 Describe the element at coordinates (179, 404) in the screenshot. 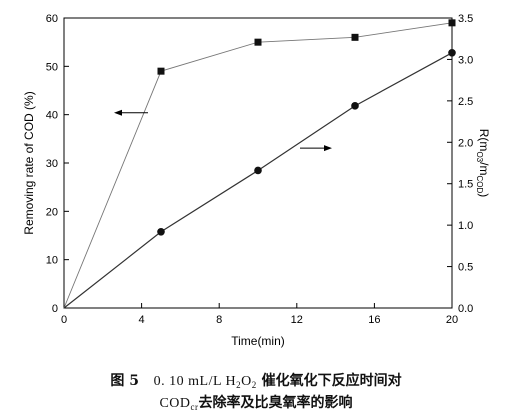

I see `caption-cod: CODcr` at that location.